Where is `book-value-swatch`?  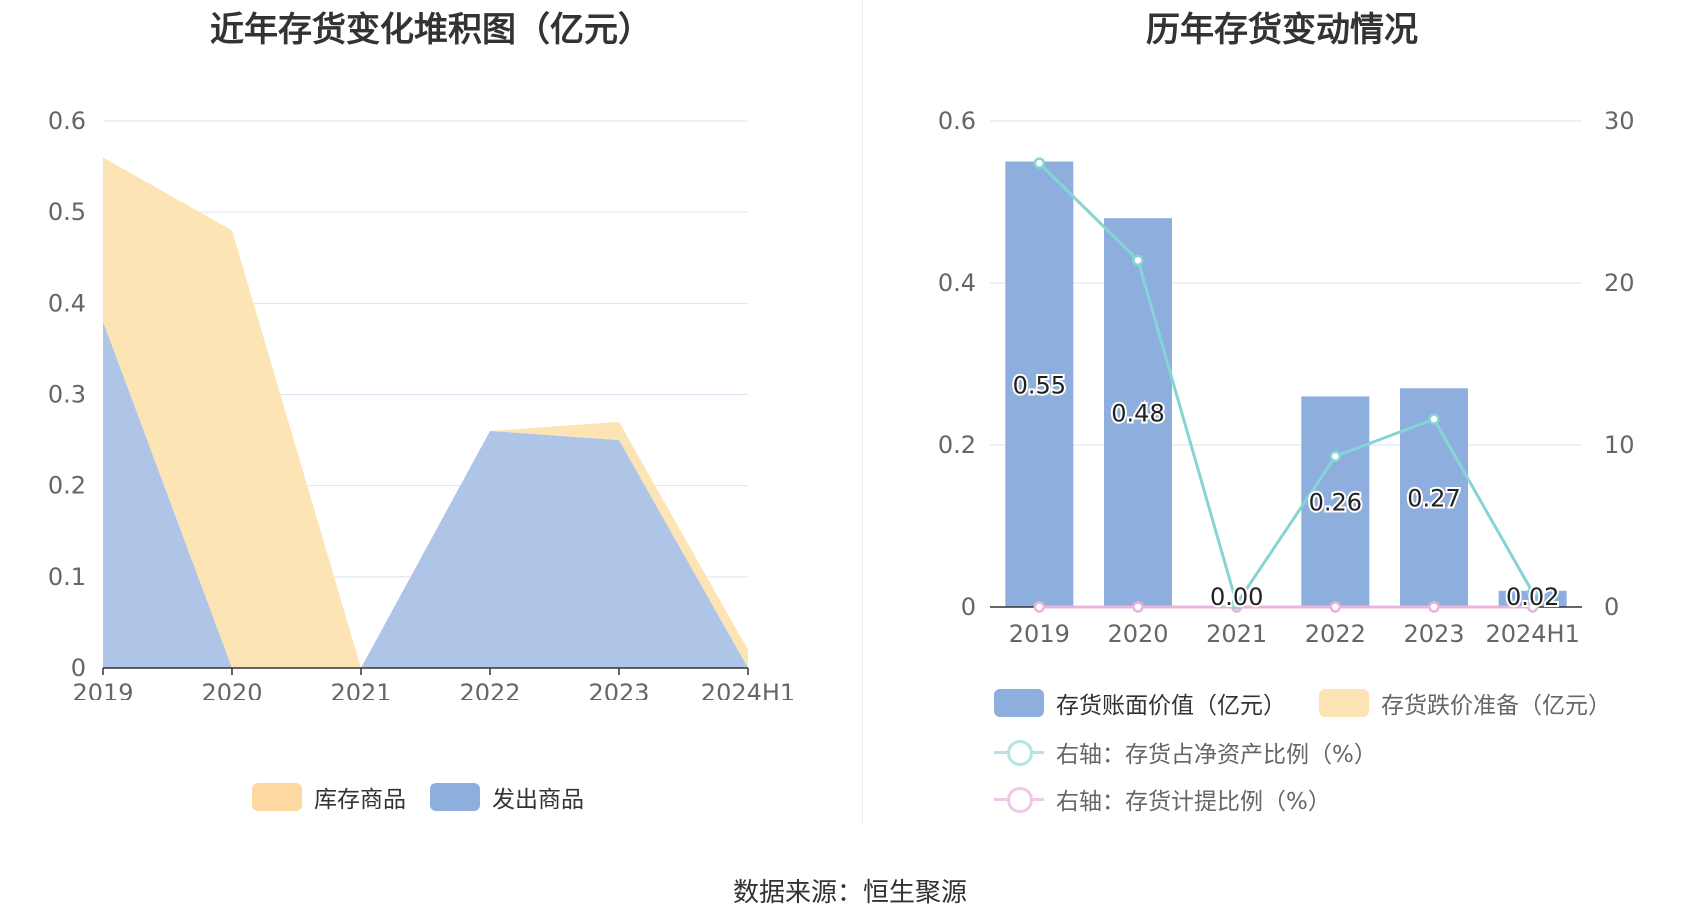 book-value-swatch is located at coordinates (1019, 703).